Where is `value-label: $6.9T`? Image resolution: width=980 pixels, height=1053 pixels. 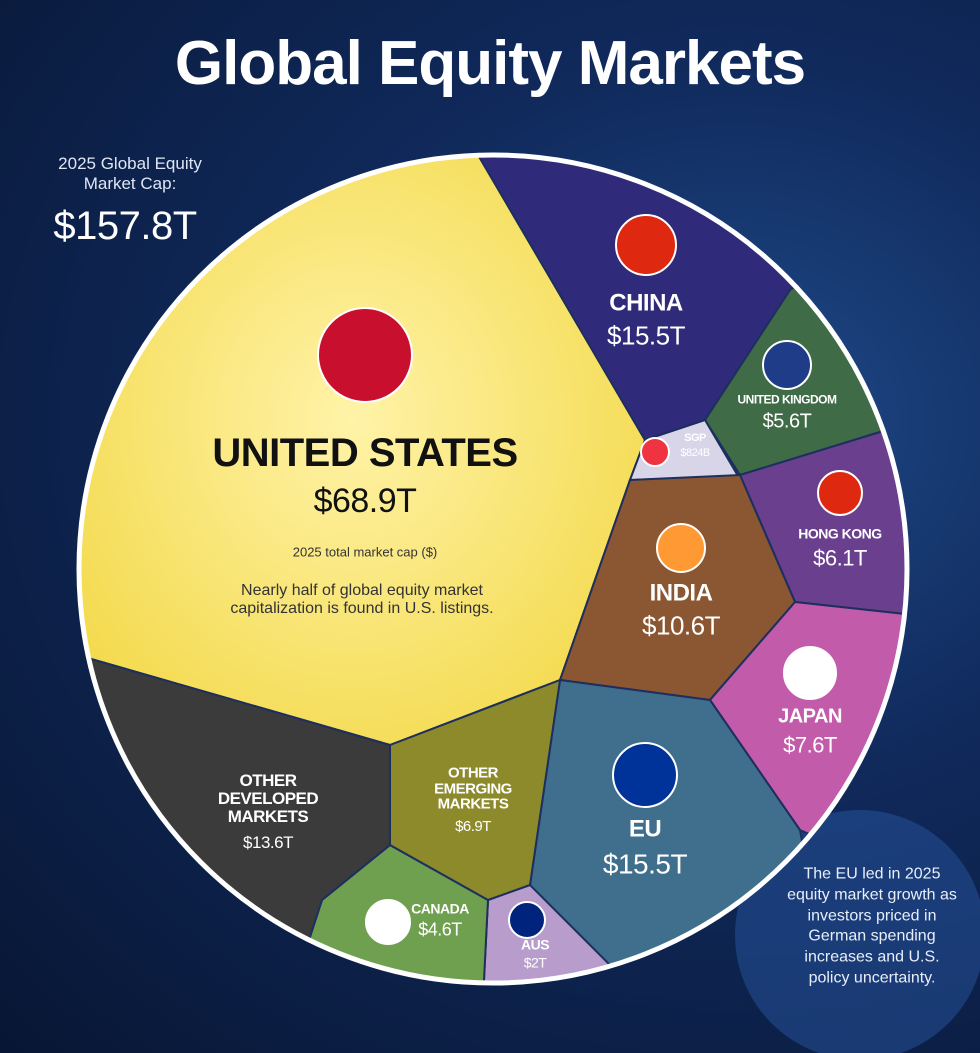
value-label: $6.9T is located at coordinates (473, 827).